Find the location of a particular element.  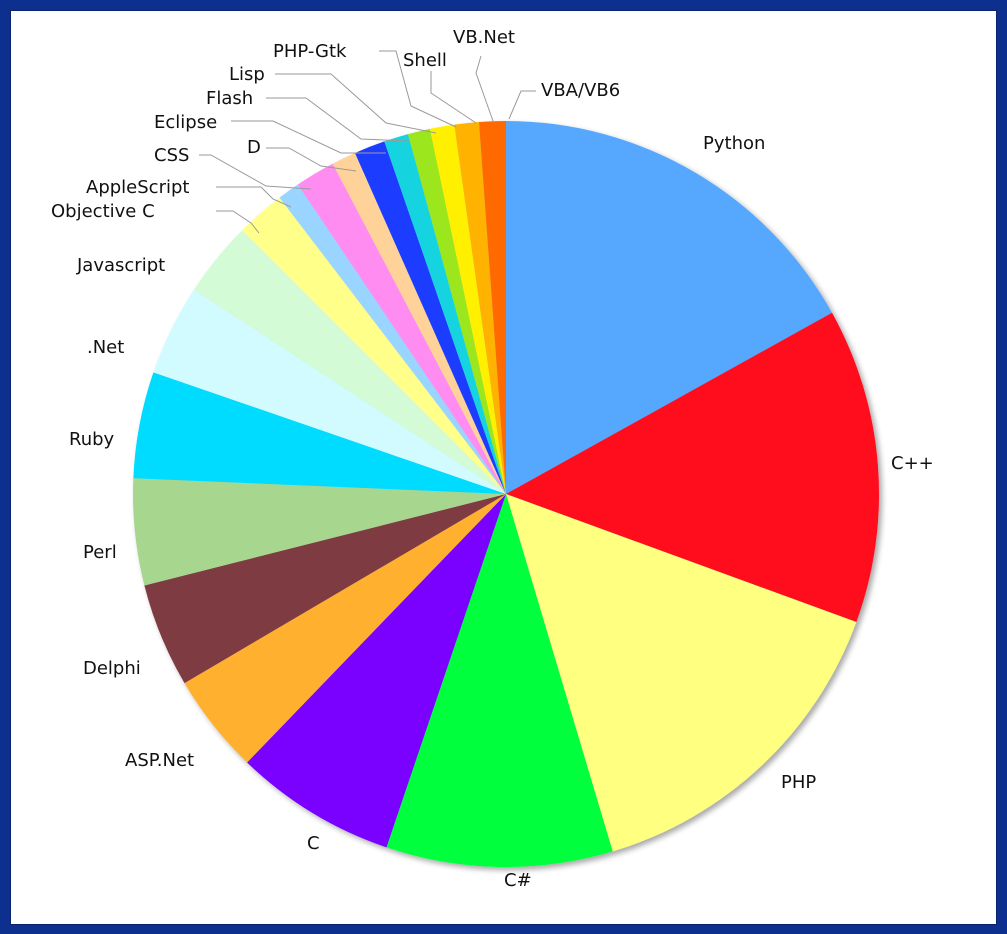

slice-label-python: Python is located at coordinates (734, 143).